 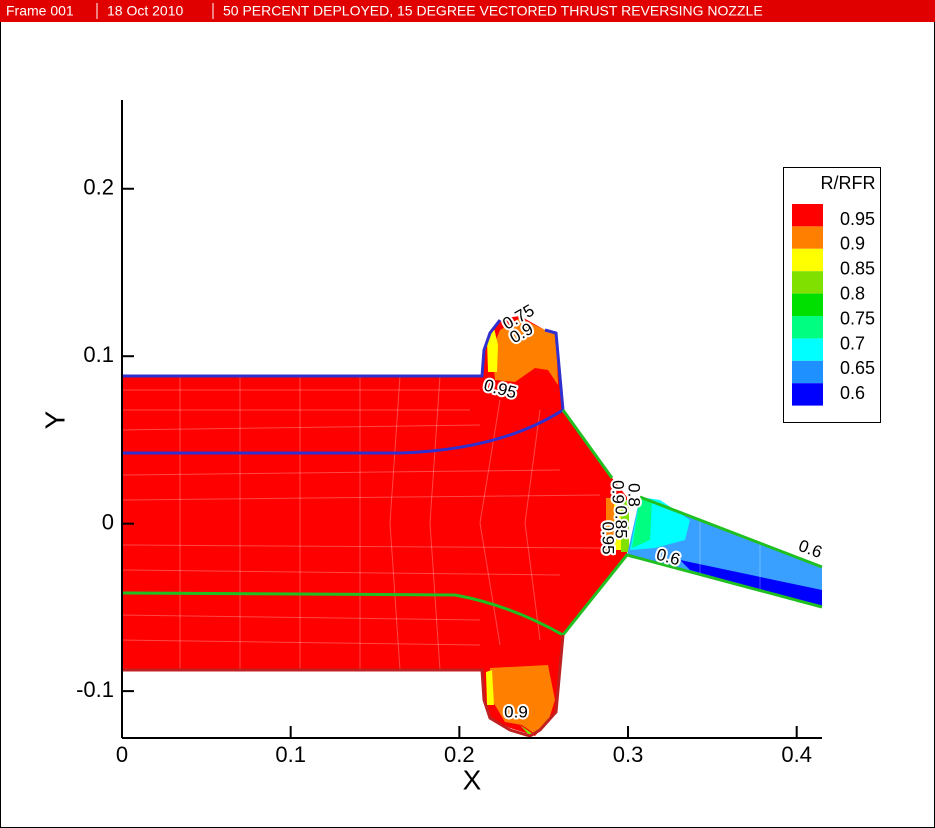 I want to click on legend-label: 0.6, so click(x=852, y=393).